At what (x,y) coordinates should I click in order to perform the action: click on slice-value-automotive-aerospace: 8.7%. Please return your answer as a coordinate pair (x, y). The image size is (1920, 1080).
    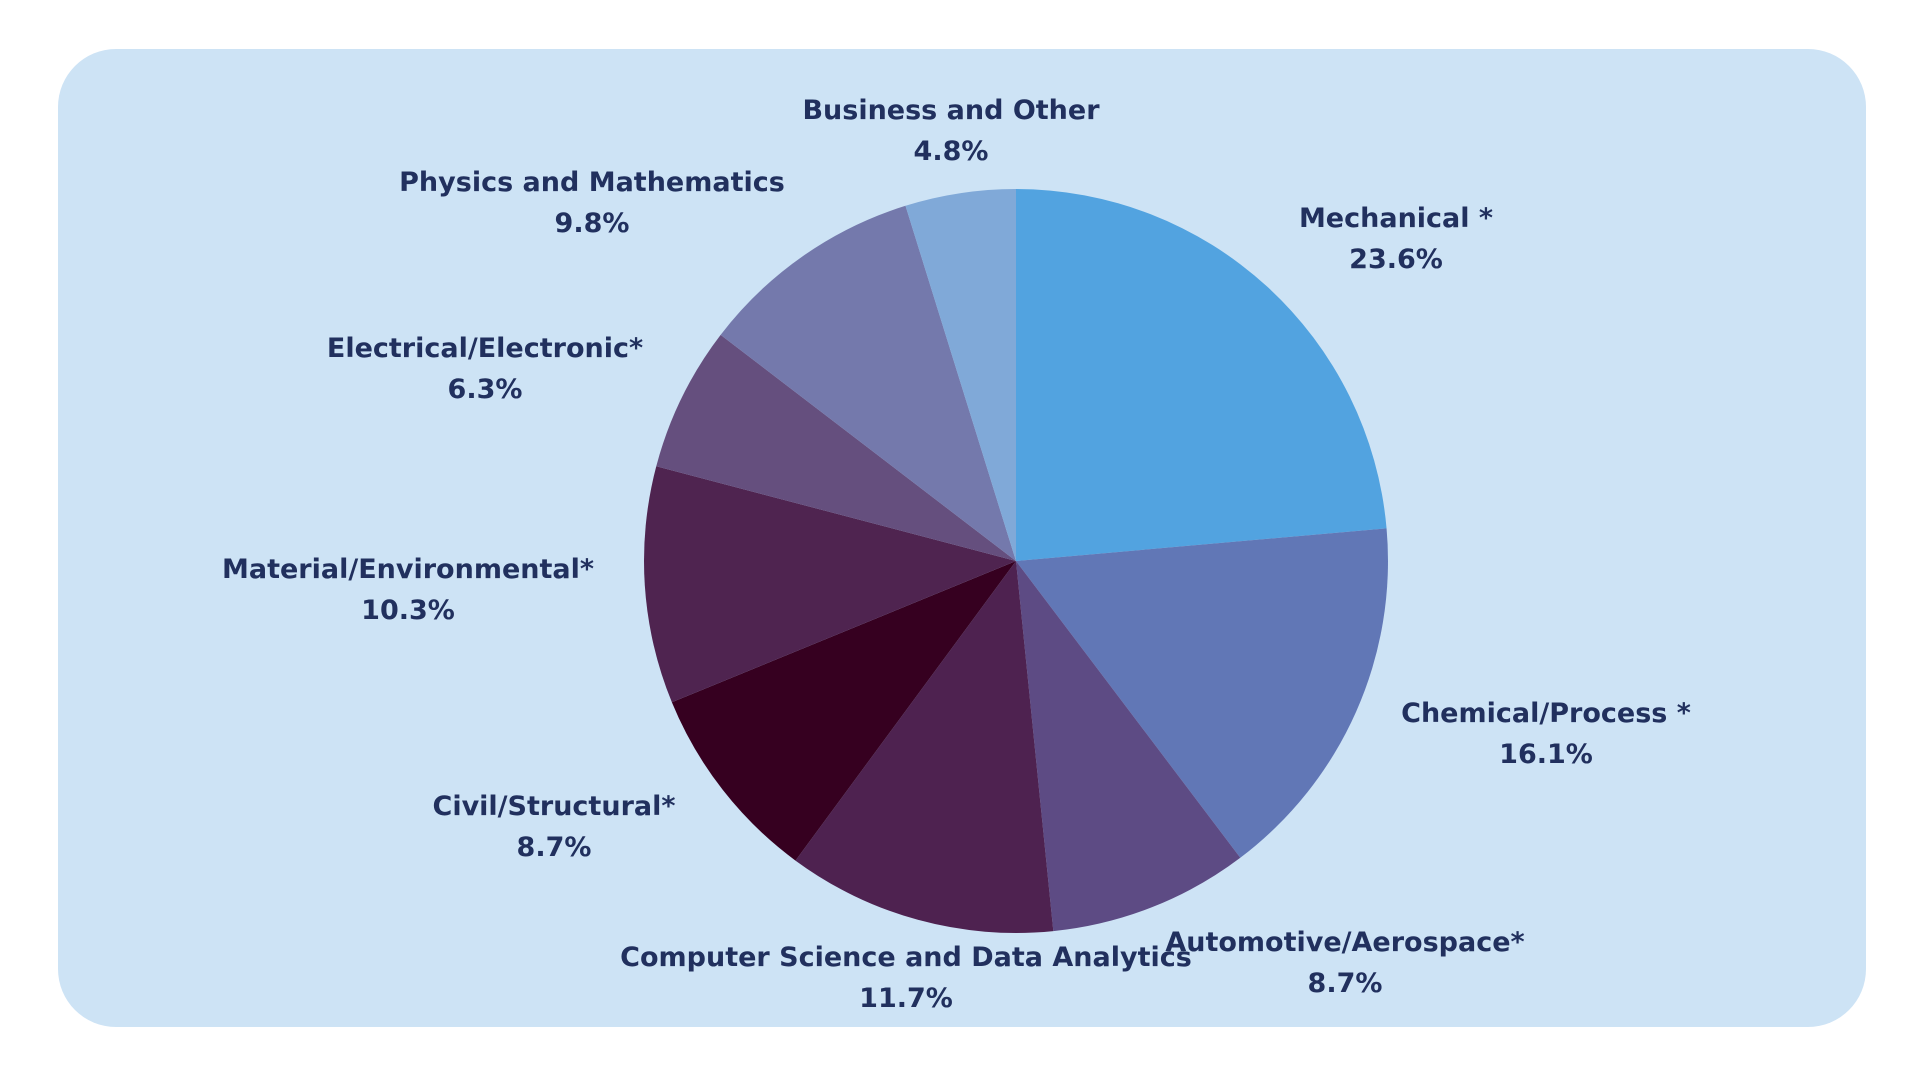
    Looking at the image, I should click on (1345, 983).